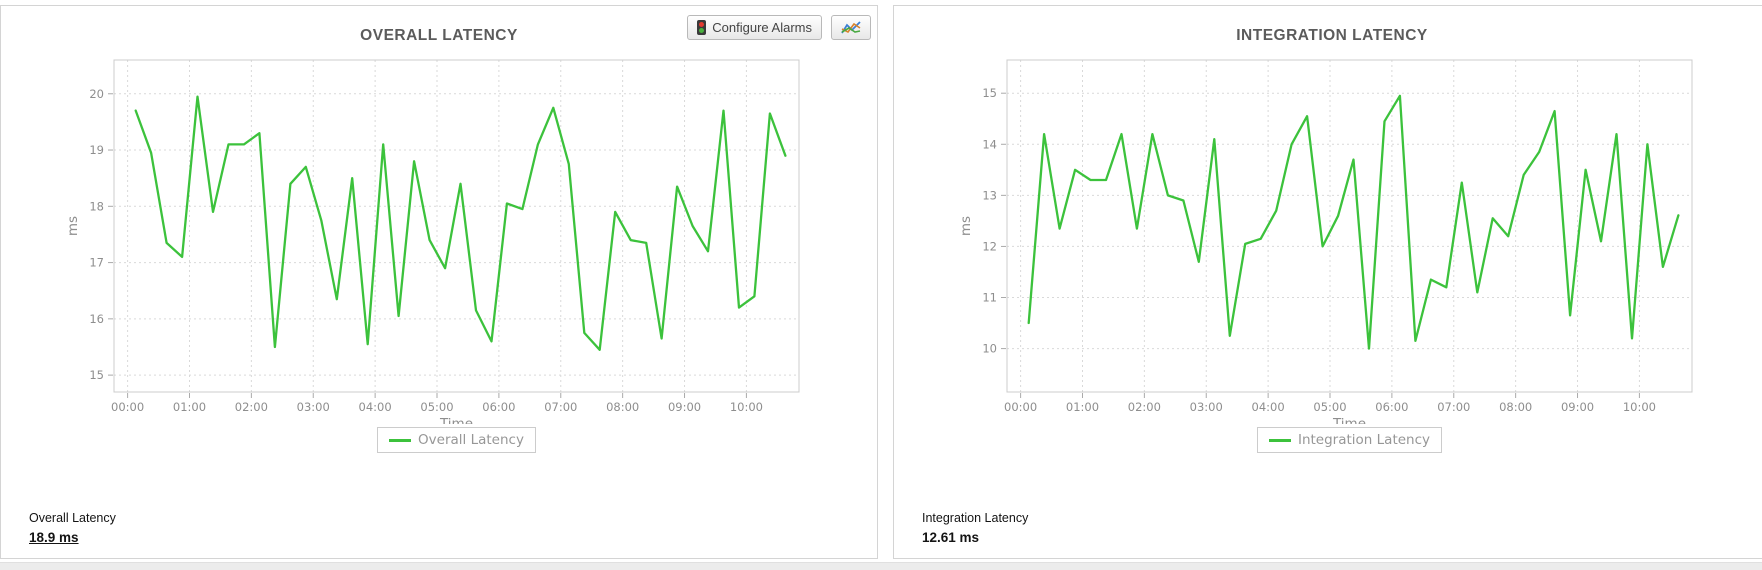  I want to click on legend-label: Integration Latency, so click(1364, 440).